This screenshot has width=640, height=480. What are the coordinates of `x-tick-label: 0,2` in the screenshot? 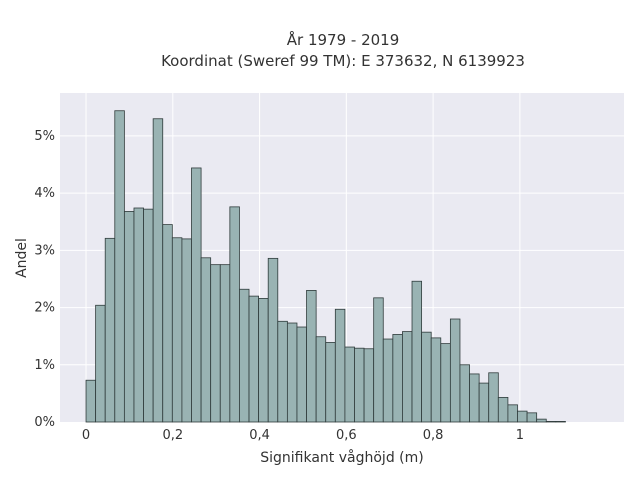 It's located at (172, 435).